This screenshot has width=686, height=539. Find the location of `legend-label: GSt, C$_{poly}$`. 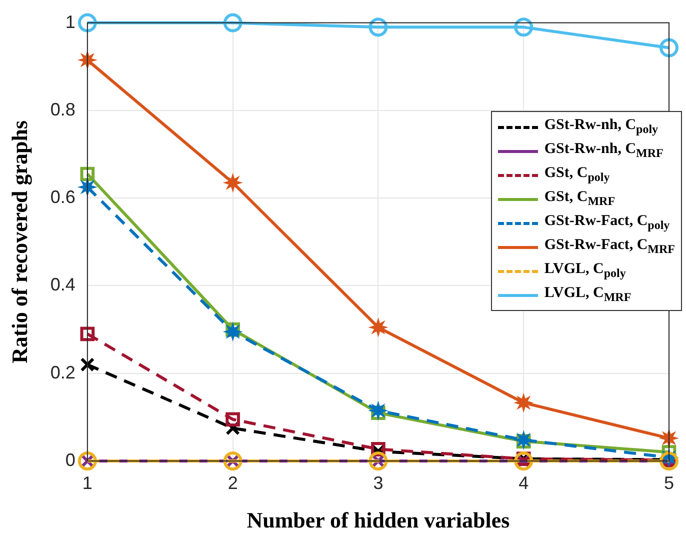

legend-label: GSt, C$_{poly}$ is located at coordinates (577, 175).